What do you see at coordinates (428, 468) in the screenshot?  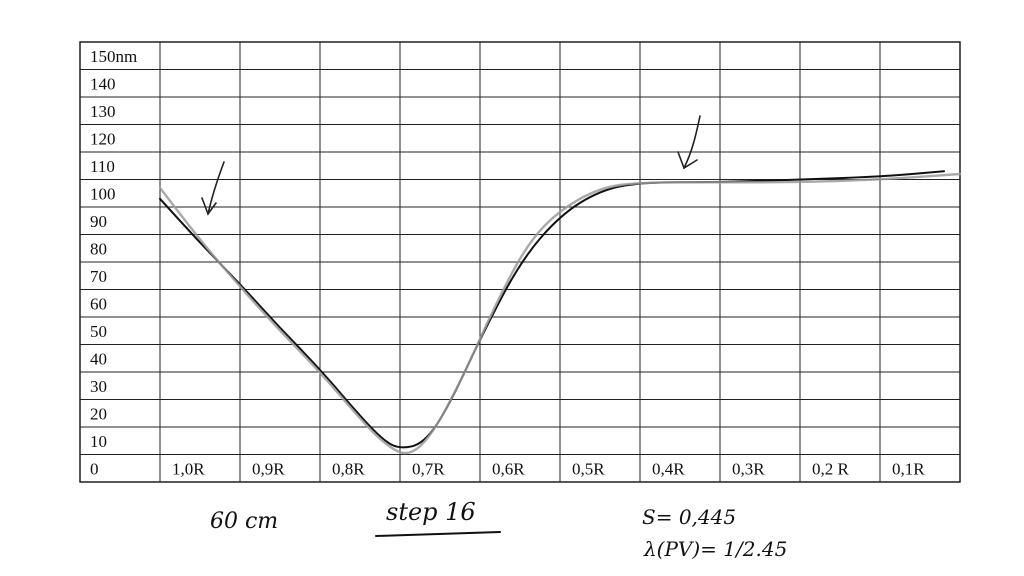 I see `x-tick-label: 0,7R` at bounding box center [428, 468].